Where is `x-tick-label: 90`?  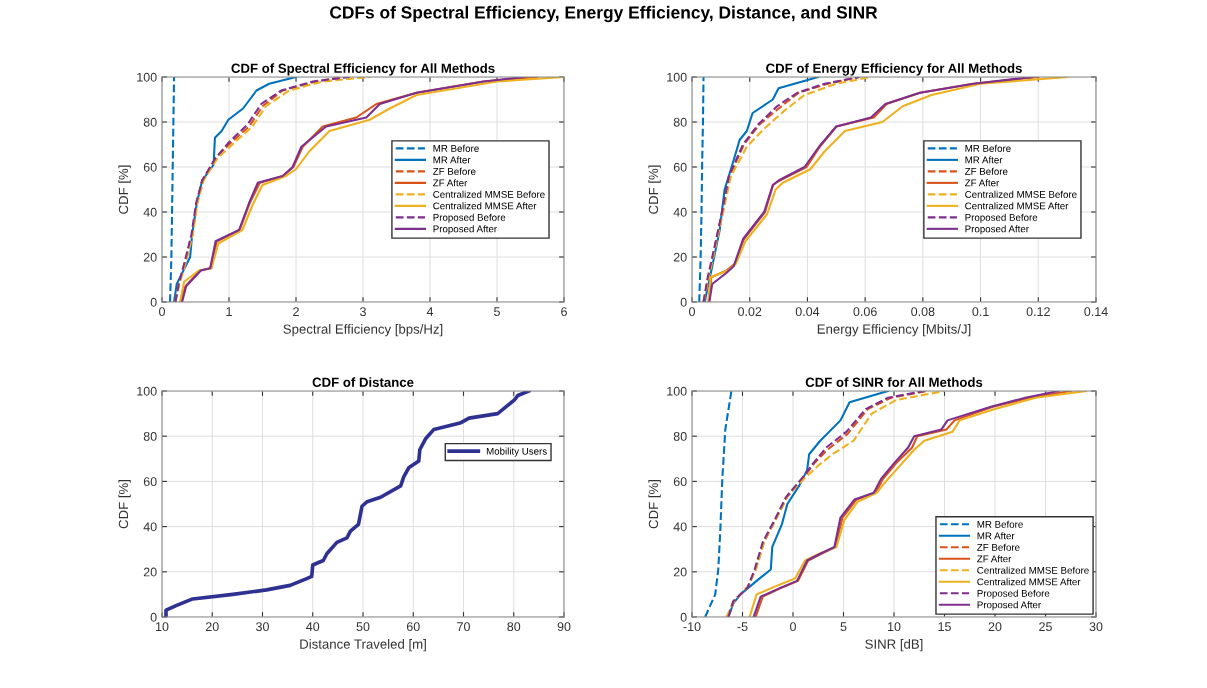
x-tick-label: 90 is located at coordinates (564, 627).